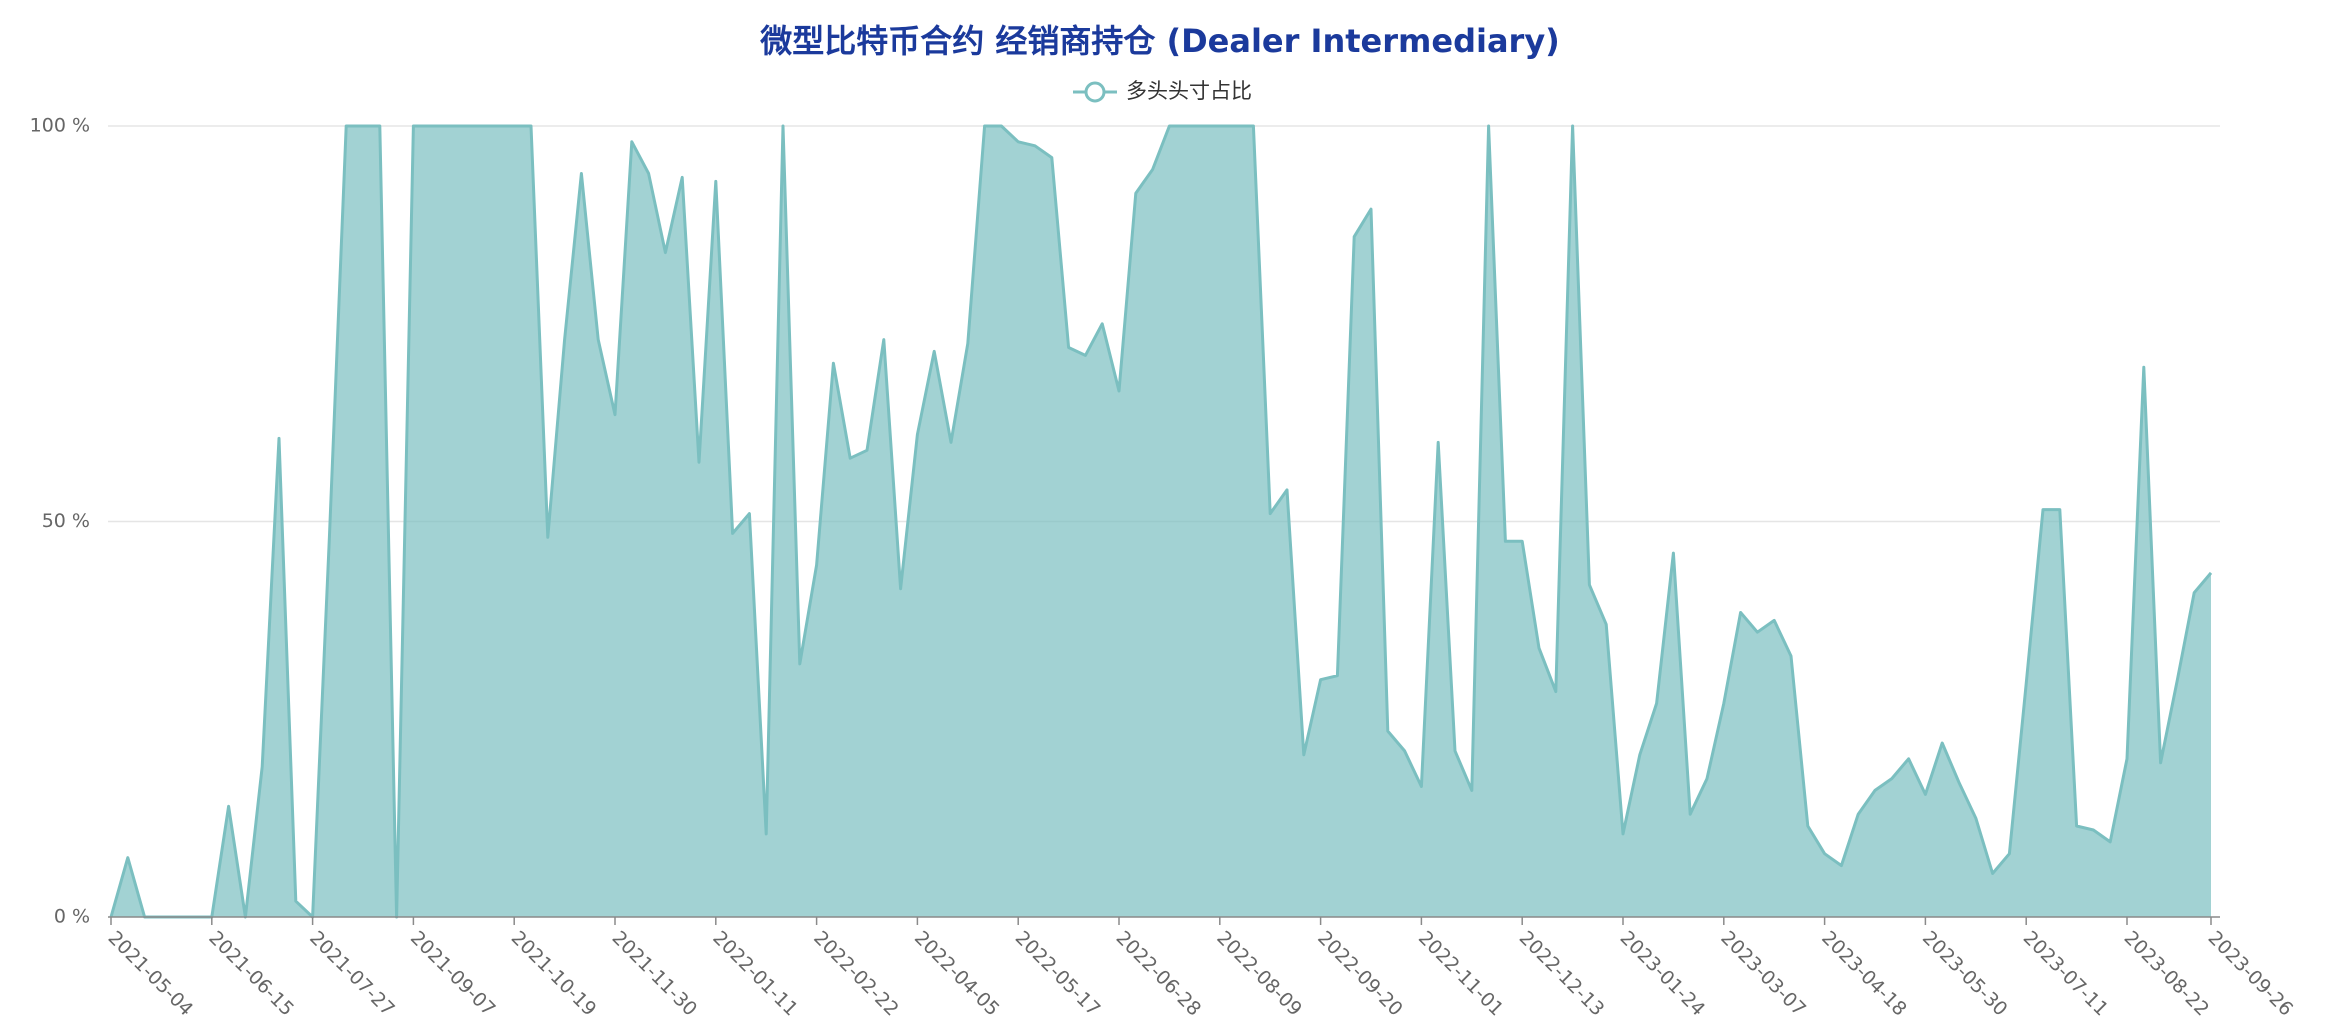  Describe the element at coordinates (1461, 974) in the screenshot. I see `x-tick-label: 2022-11-01` at that location.